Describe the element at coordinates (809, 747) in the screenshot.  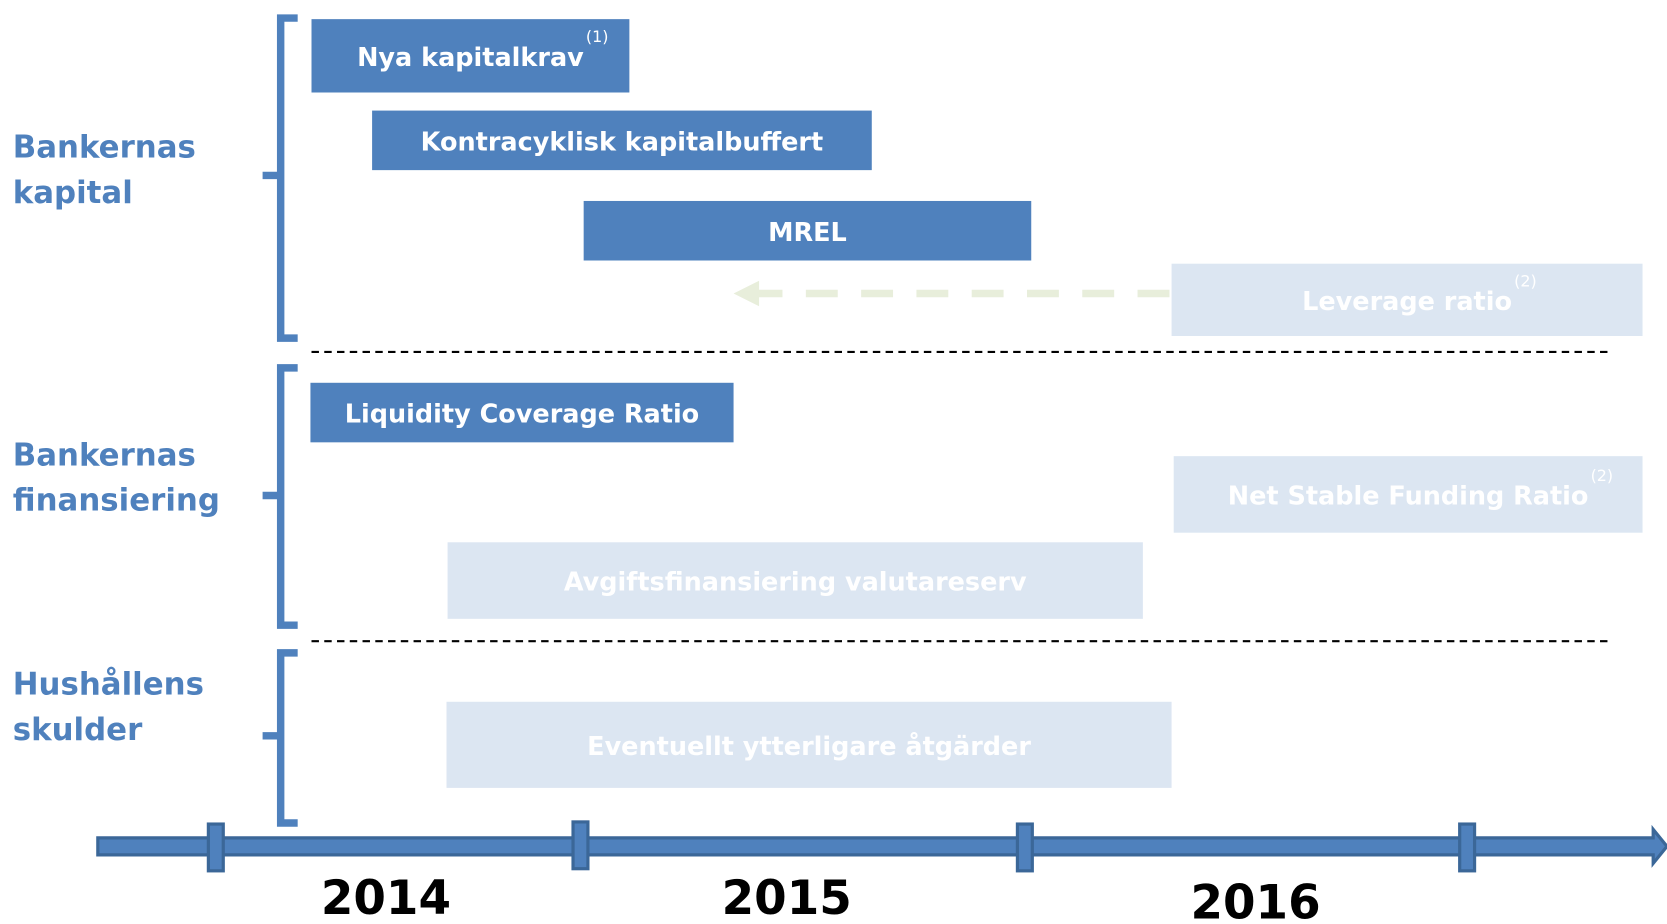
I see `bar-label: Eventuellt ytterligare åtgärder` at that location.